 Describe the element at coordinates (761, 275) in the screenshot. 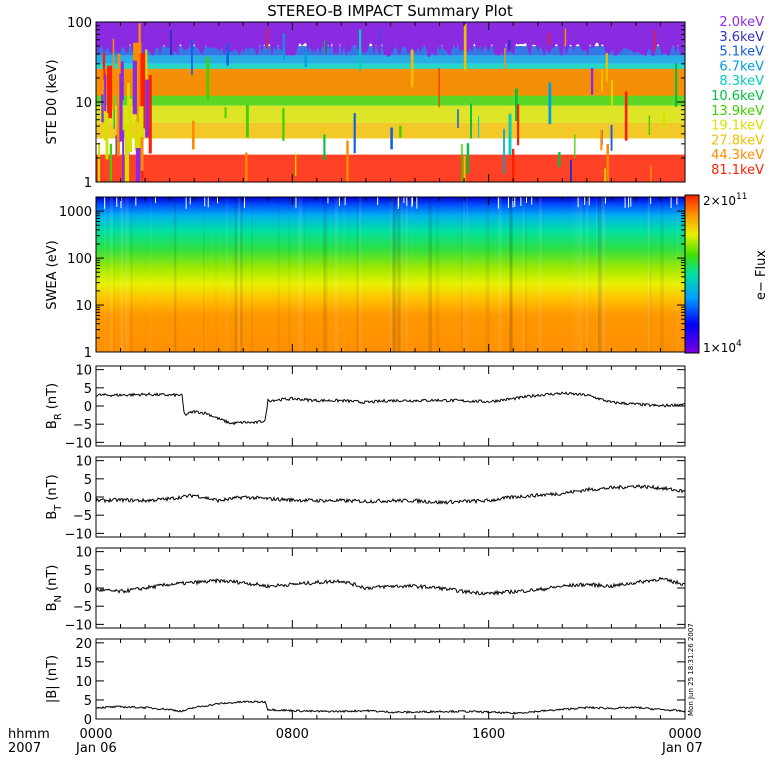

I see `colorbar-label: e− Flux` at that location.